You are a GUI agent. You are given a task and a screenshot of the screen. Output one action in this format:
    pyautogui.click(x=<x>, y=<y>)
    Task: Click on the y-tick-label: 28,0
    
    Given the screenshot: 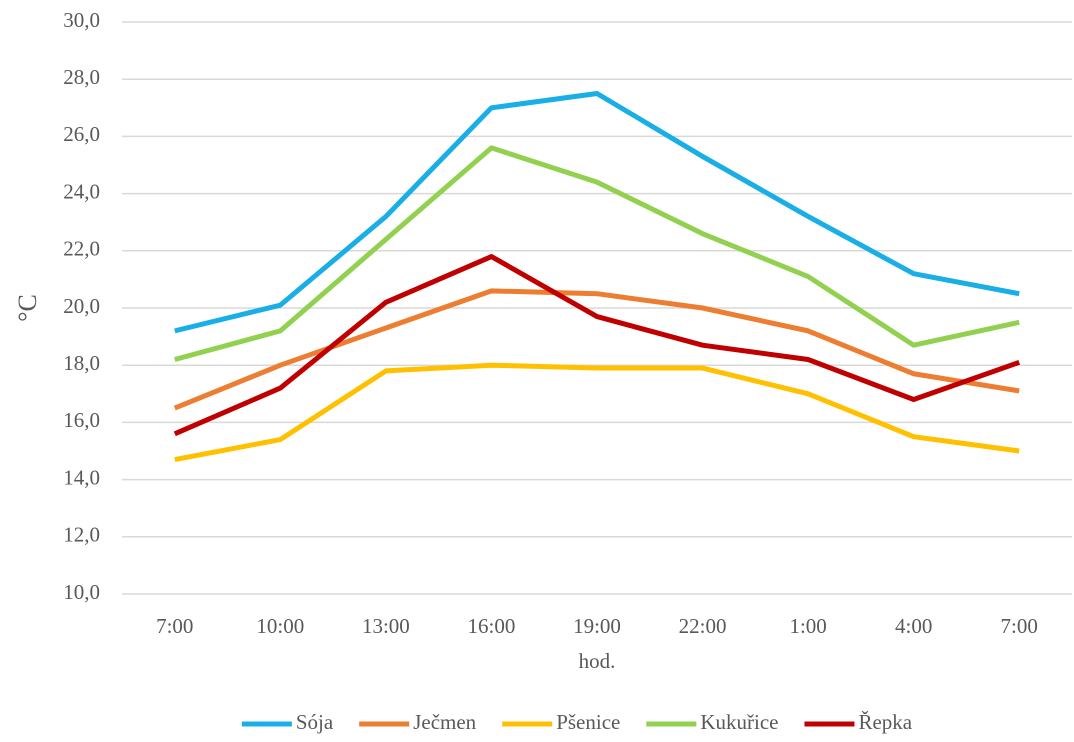 What is the action you would take?
    pyautogui.click(x=81, y=77)
    